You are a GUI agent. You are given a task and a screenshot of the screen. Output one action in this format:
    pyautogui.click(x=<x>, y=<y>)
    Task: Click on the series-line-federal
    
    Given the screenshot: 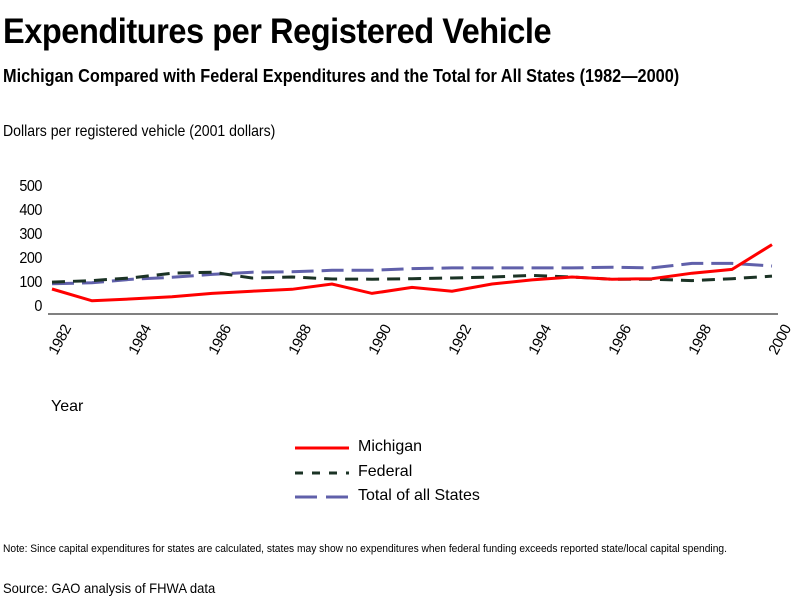 What is the action you would take?
    pyautogui.click(x=412, y=277)
    